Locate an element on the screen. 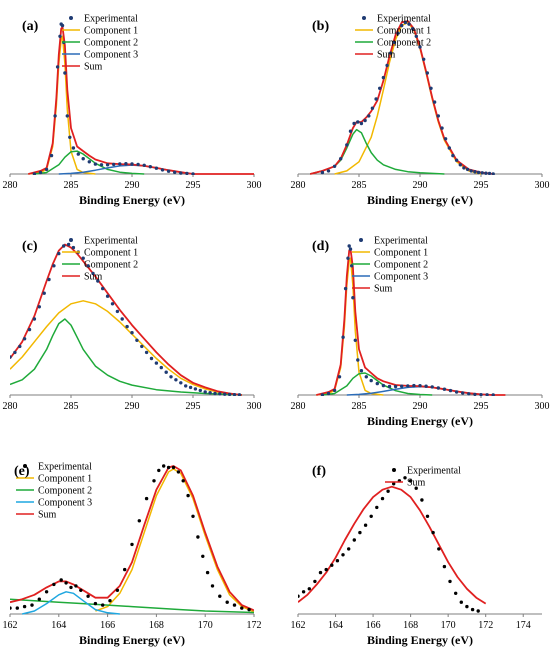 This screenshot has height=652, width=550. x-tick-label: 168 is located at coordinates (156, 625).